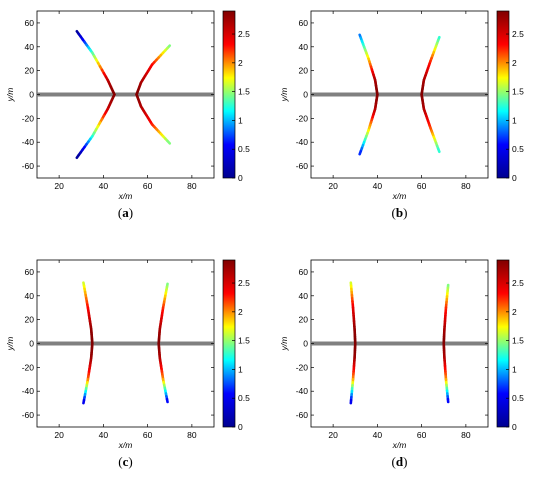 This screenshot has width=550, height=477. I want to click on panel-caption: (c), so click(125, 461).